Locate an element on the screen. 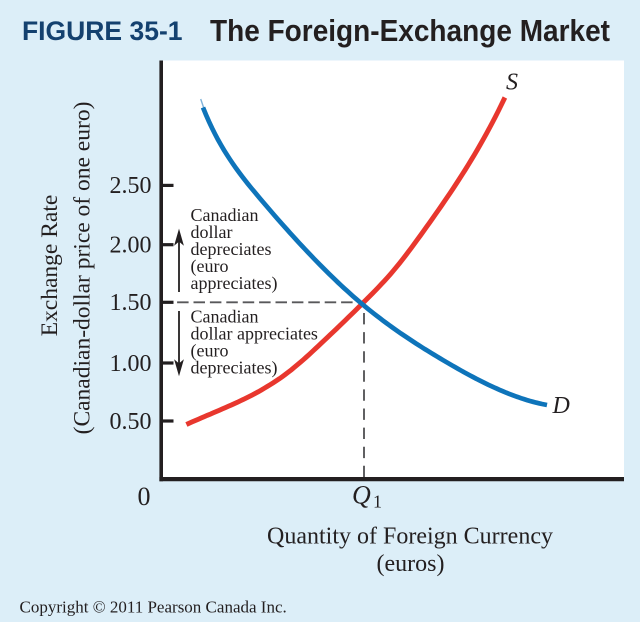 The image size is (640, 622). svg-text: depreciates is located at coordinates (231, 249).